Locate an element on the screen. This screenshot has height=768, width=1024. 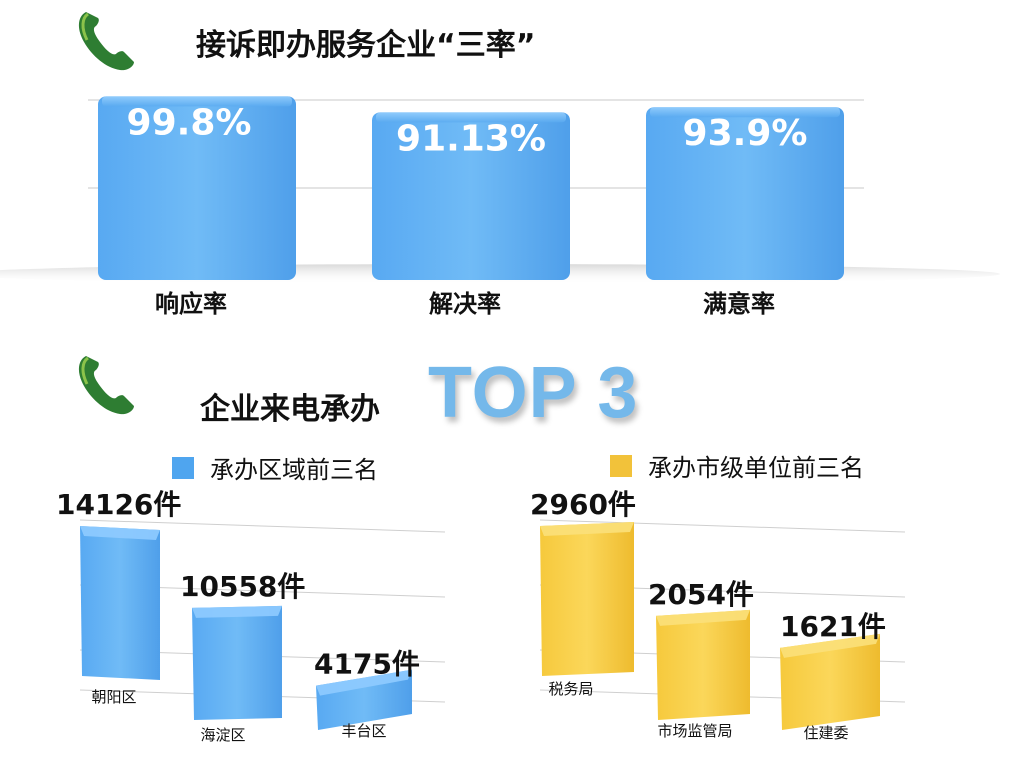
category-label-1: 市场监管局 is located at coordinates (694, 731).